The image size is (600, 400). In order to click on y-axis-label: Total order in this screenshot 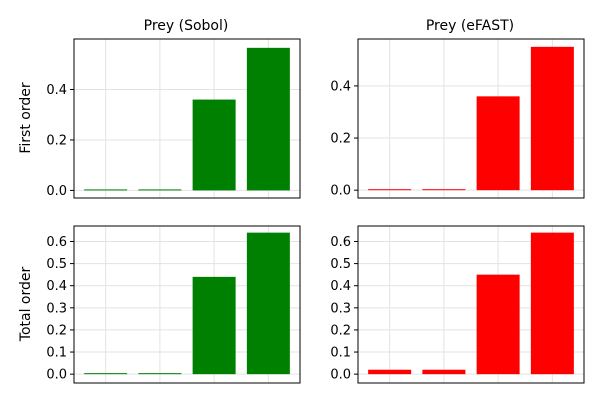, I will do `click(26, 305)`.